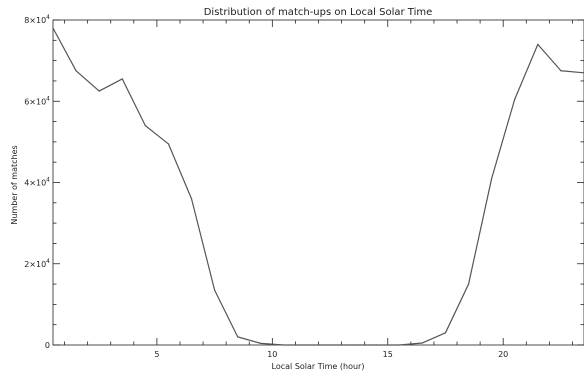 The image size is (584, 374). What do you see at coordinates (37, 100) in the screenshot?
I see `y-tick-label: 6×10⁴` at bounding box center [37, 100].